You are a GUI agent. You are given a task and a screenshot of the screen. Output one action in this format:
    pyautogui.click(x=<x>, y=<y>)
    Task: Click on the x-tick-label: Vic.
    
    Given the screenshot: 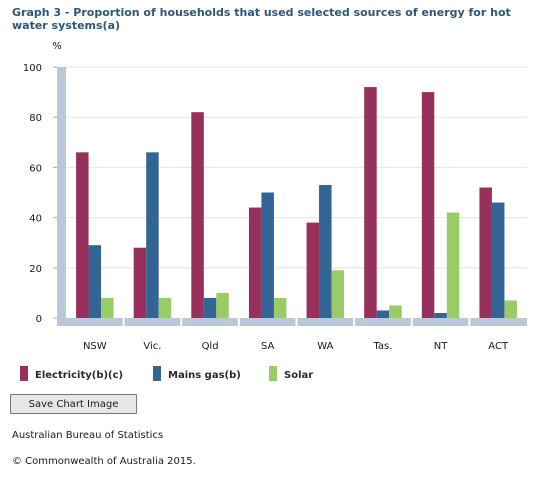 What is the action you would take?
    pyautogui.click(x=152, y=346)
    